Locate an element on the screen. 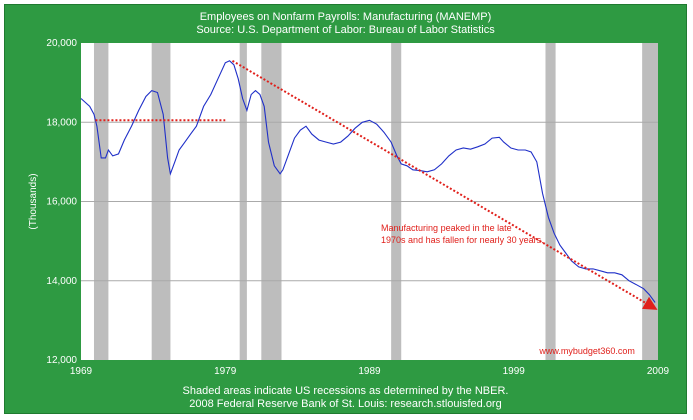 The width and height of the screenshot is (693, 420). y-tick-label: 20,000 is located at coordinates (61, 43).